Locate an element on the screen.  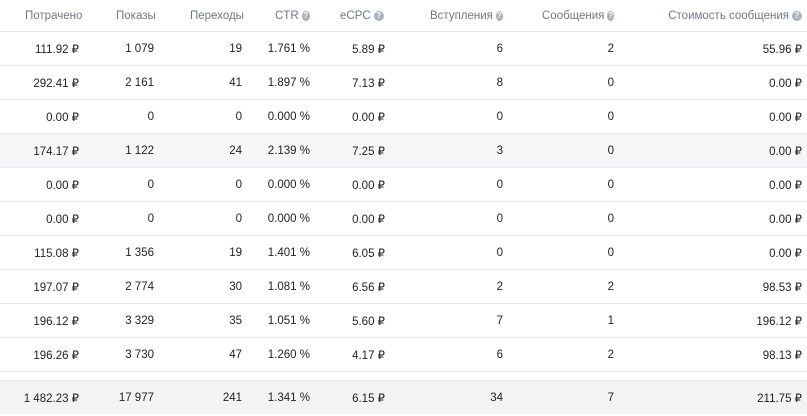
table-cell: 55.96 ₽ is located at coordinates (782, 49).